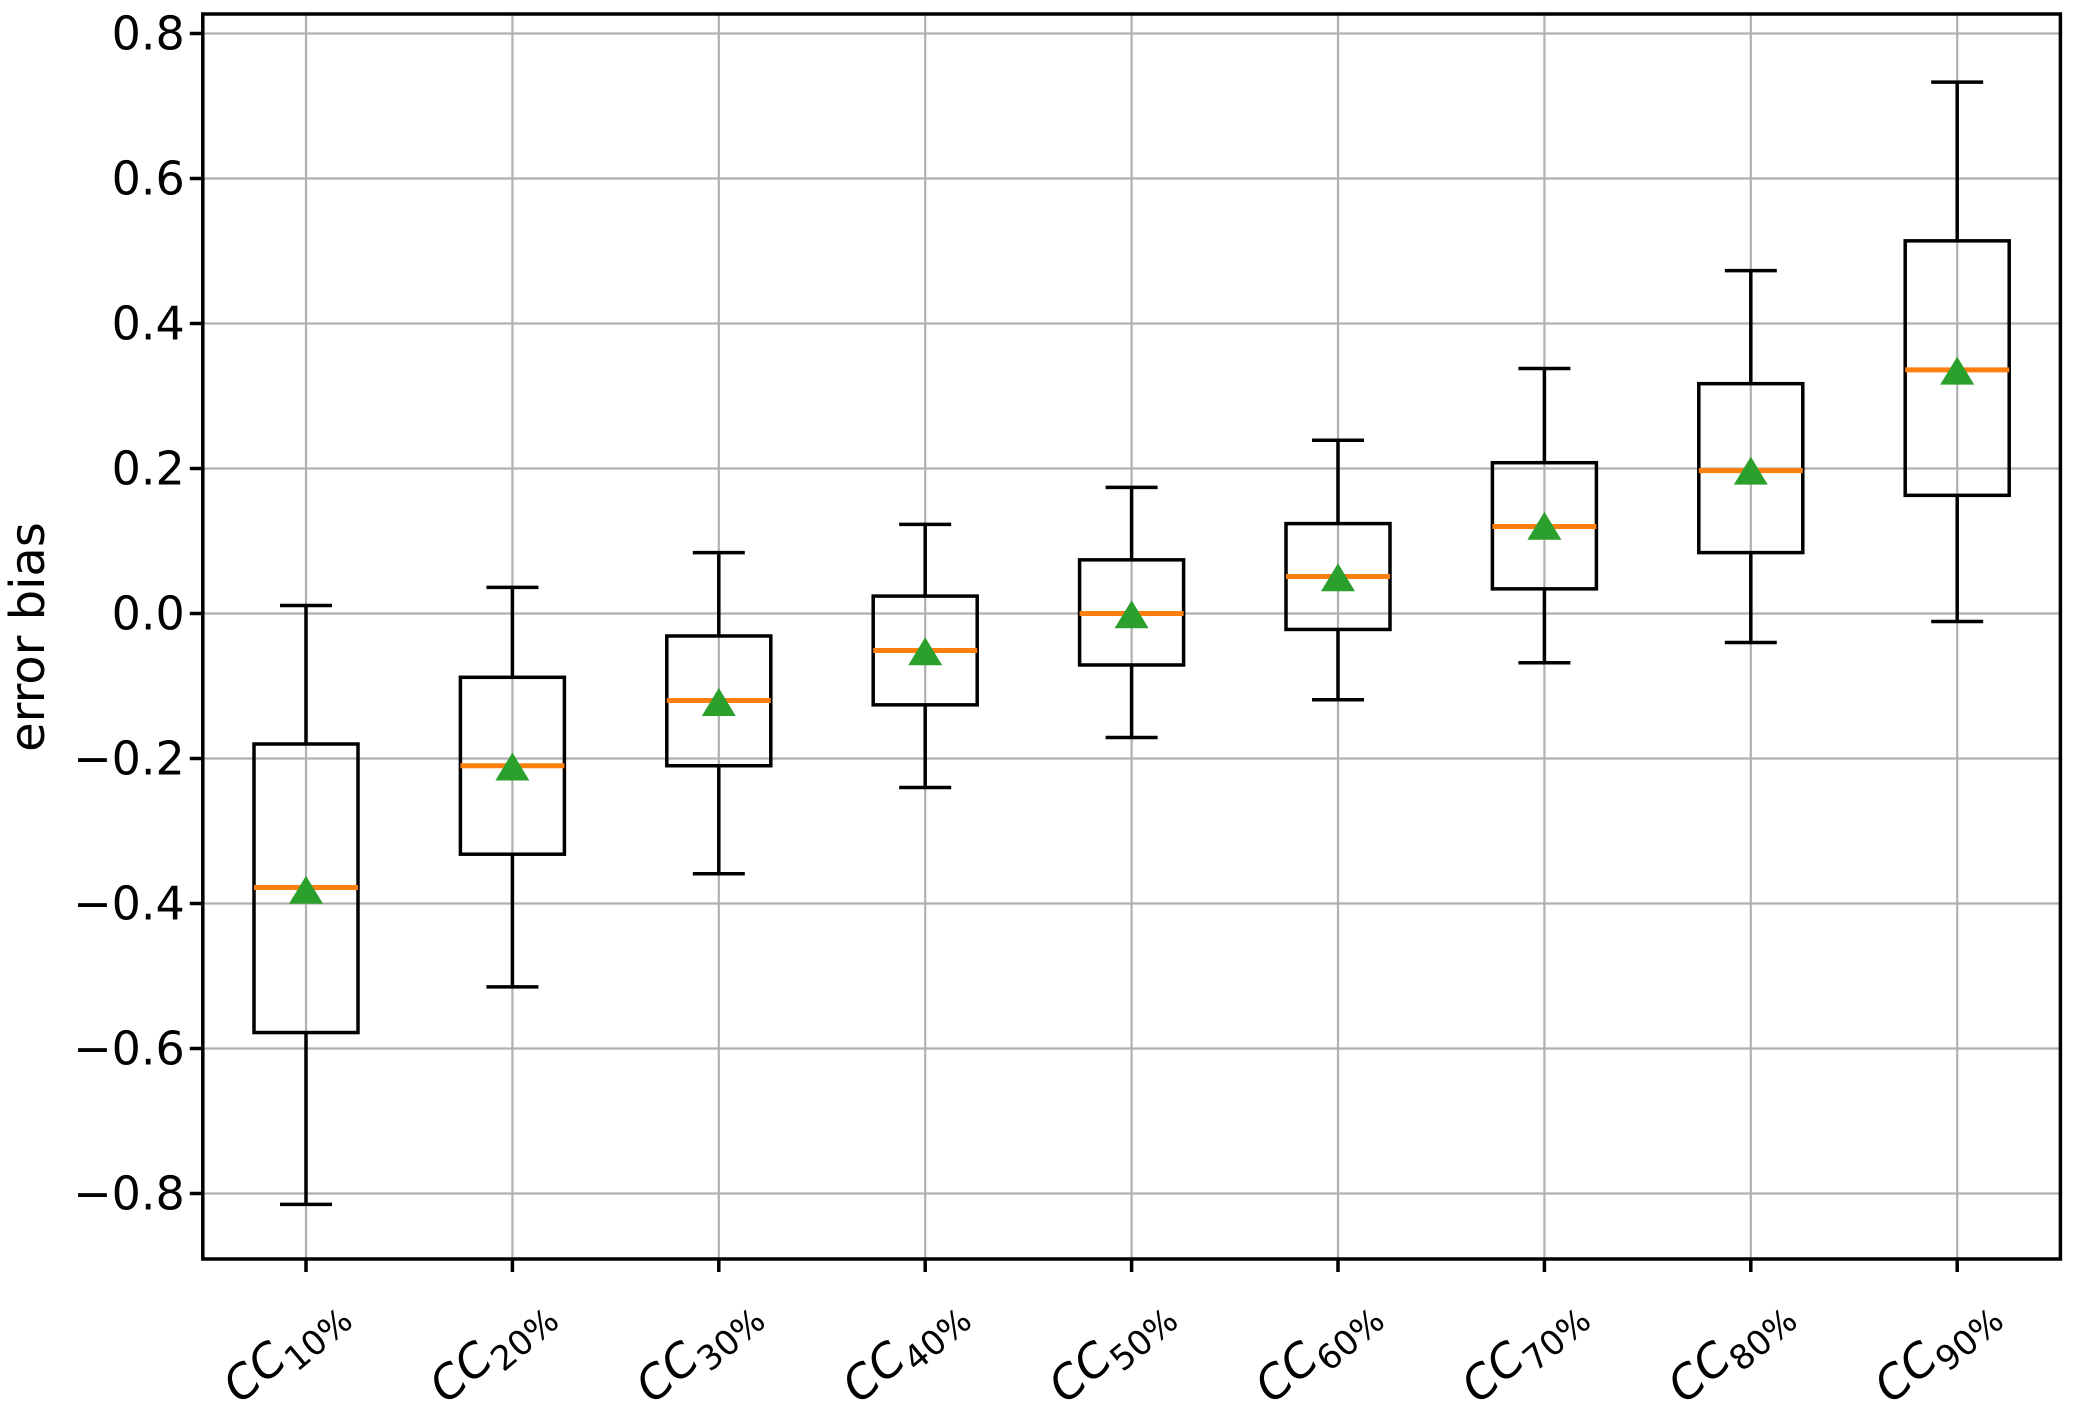 The image size is (2081, 1424). I want to click on y-tick-label: 0.2, so click(148, 469).